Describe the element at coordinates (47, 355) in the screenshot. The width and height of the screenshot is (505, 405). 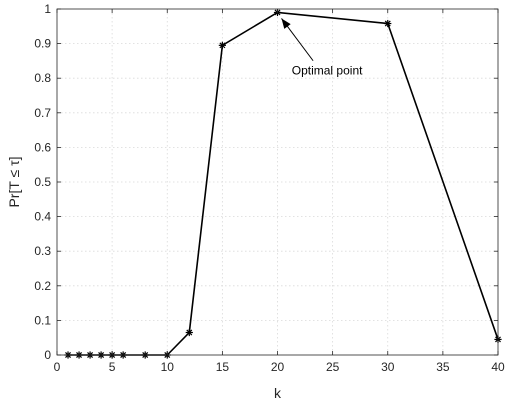
I see `y-tick-label-0: 0` at that location.